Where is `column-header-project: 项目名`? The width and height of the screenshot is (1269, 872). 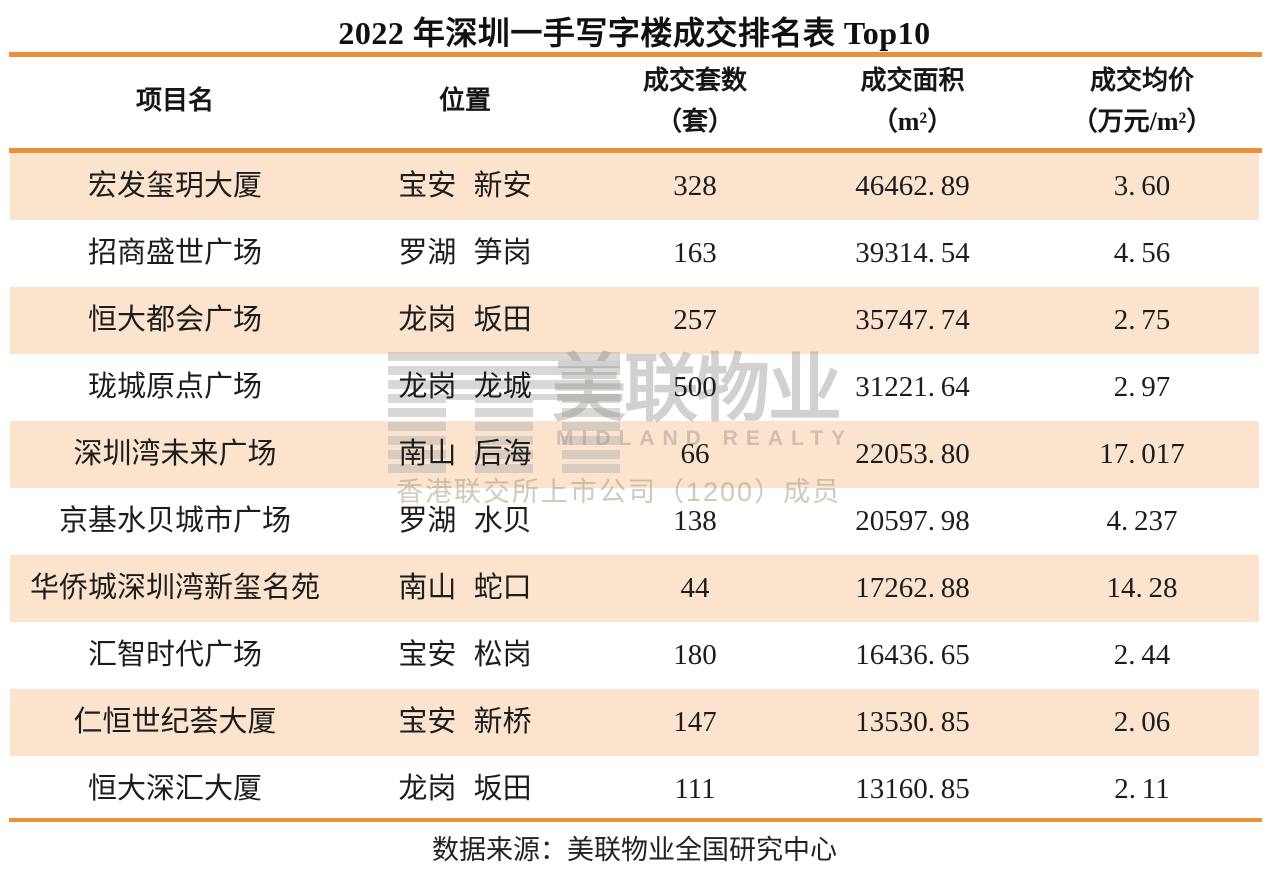
column-header-project: 项目名 is located at coordinates (174, 101).